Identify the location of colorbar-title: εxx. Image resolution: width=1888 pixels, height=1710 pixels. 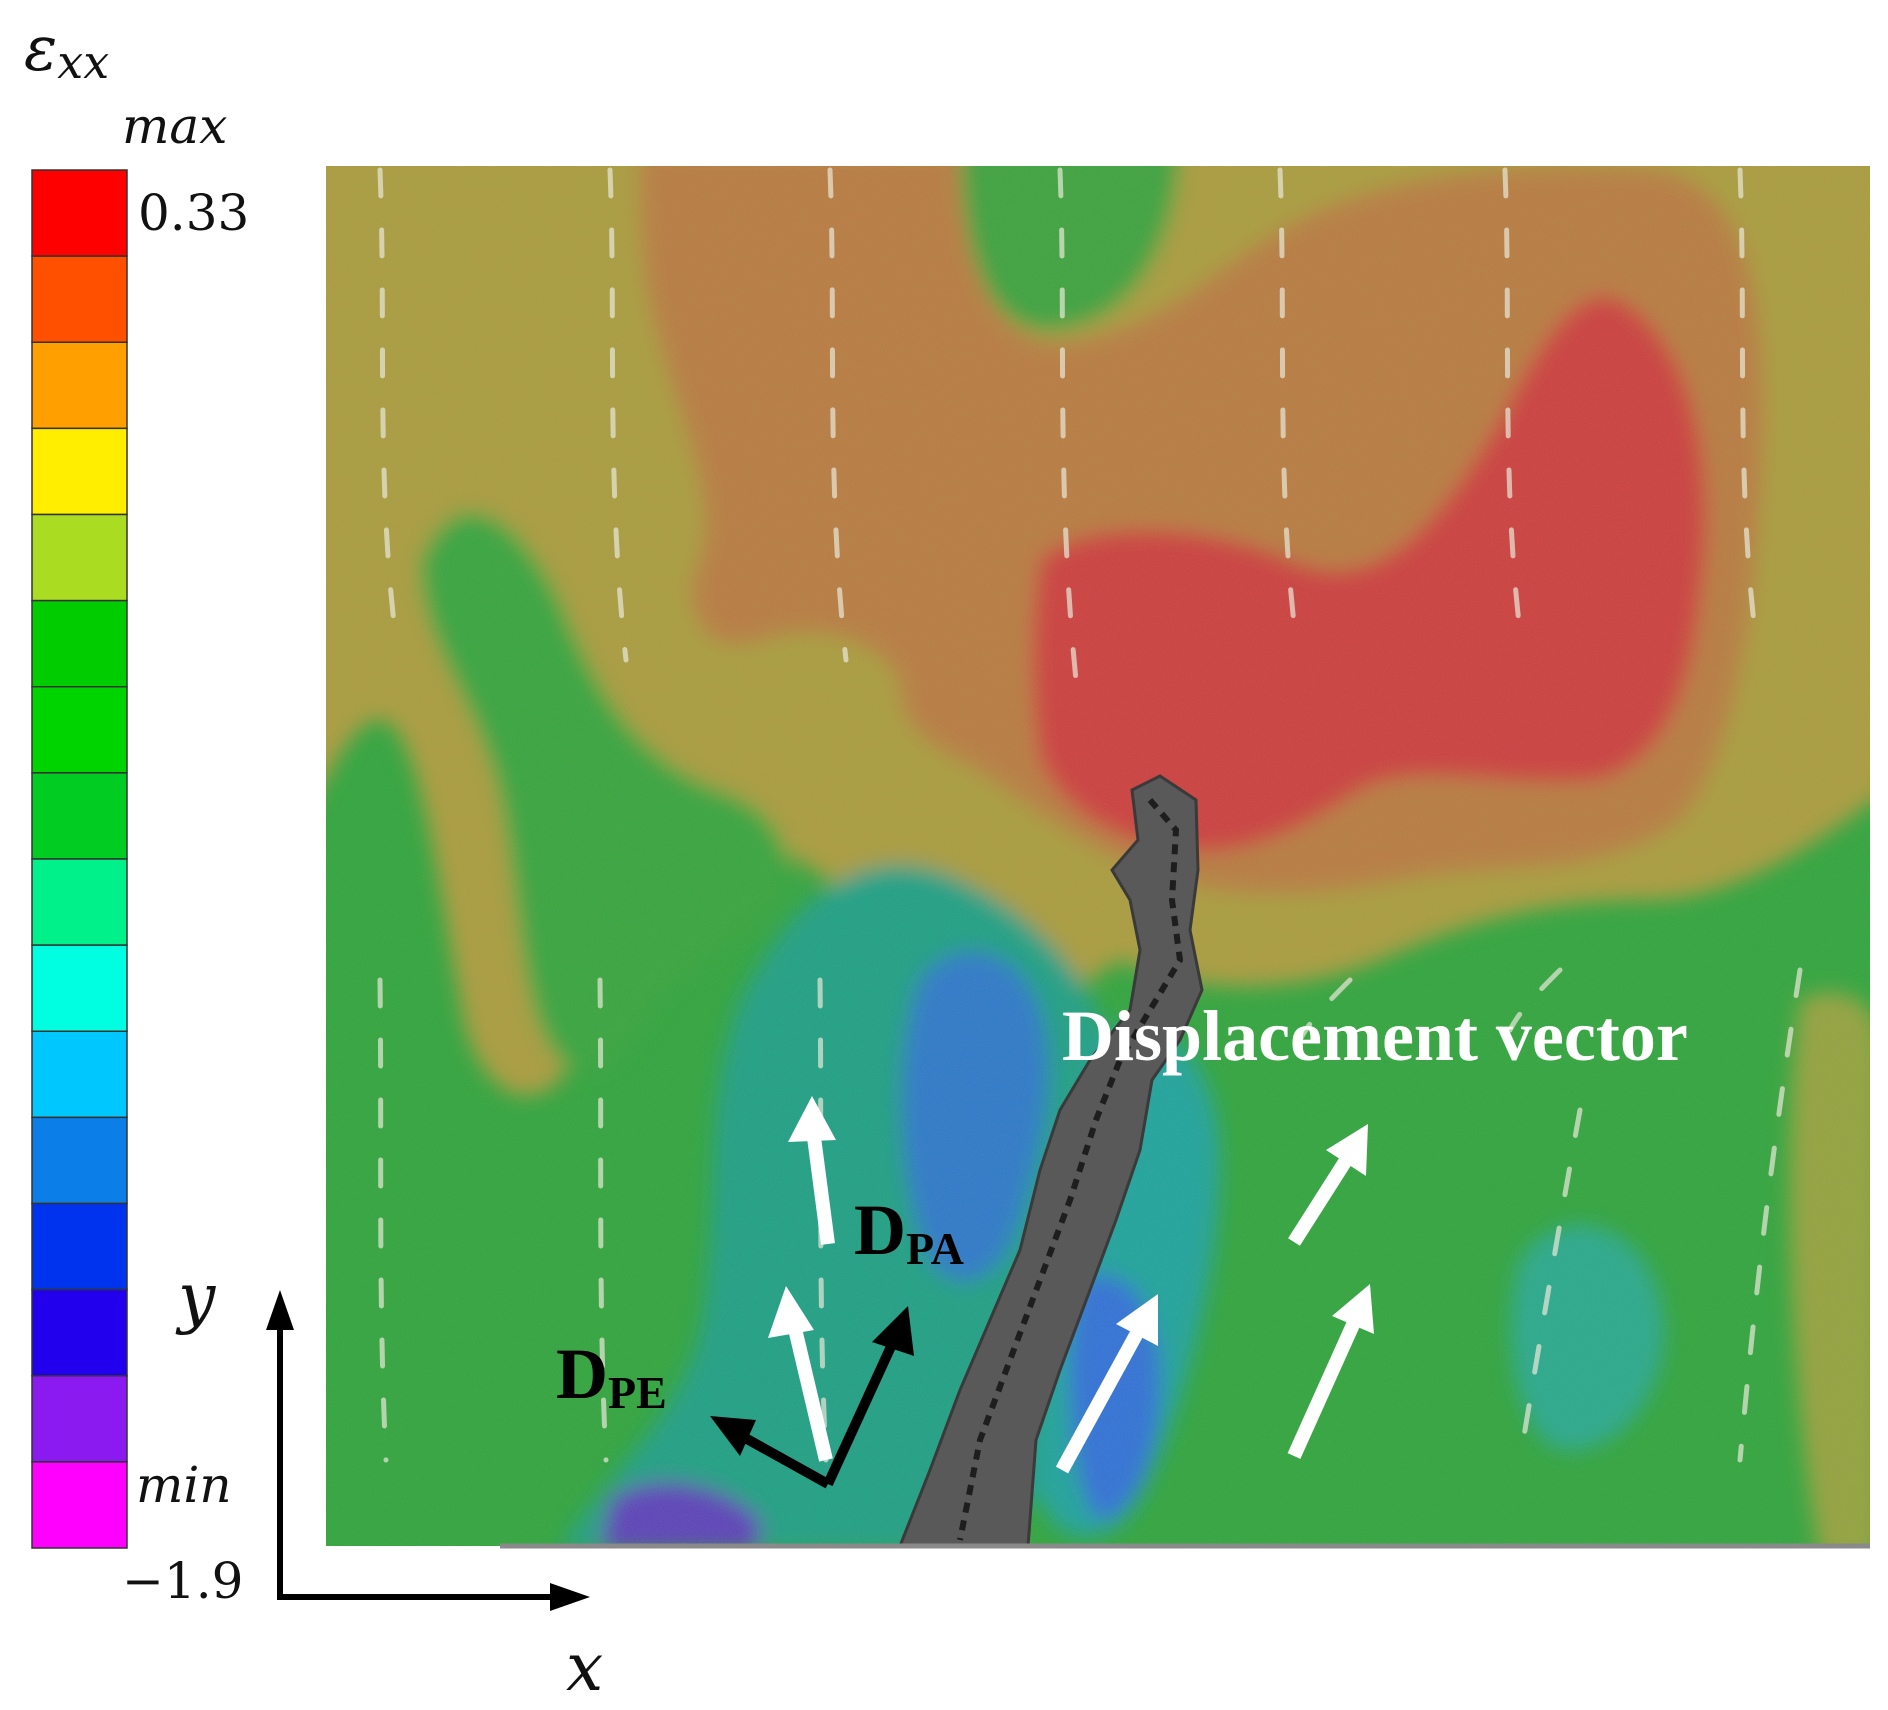
(66, 50).